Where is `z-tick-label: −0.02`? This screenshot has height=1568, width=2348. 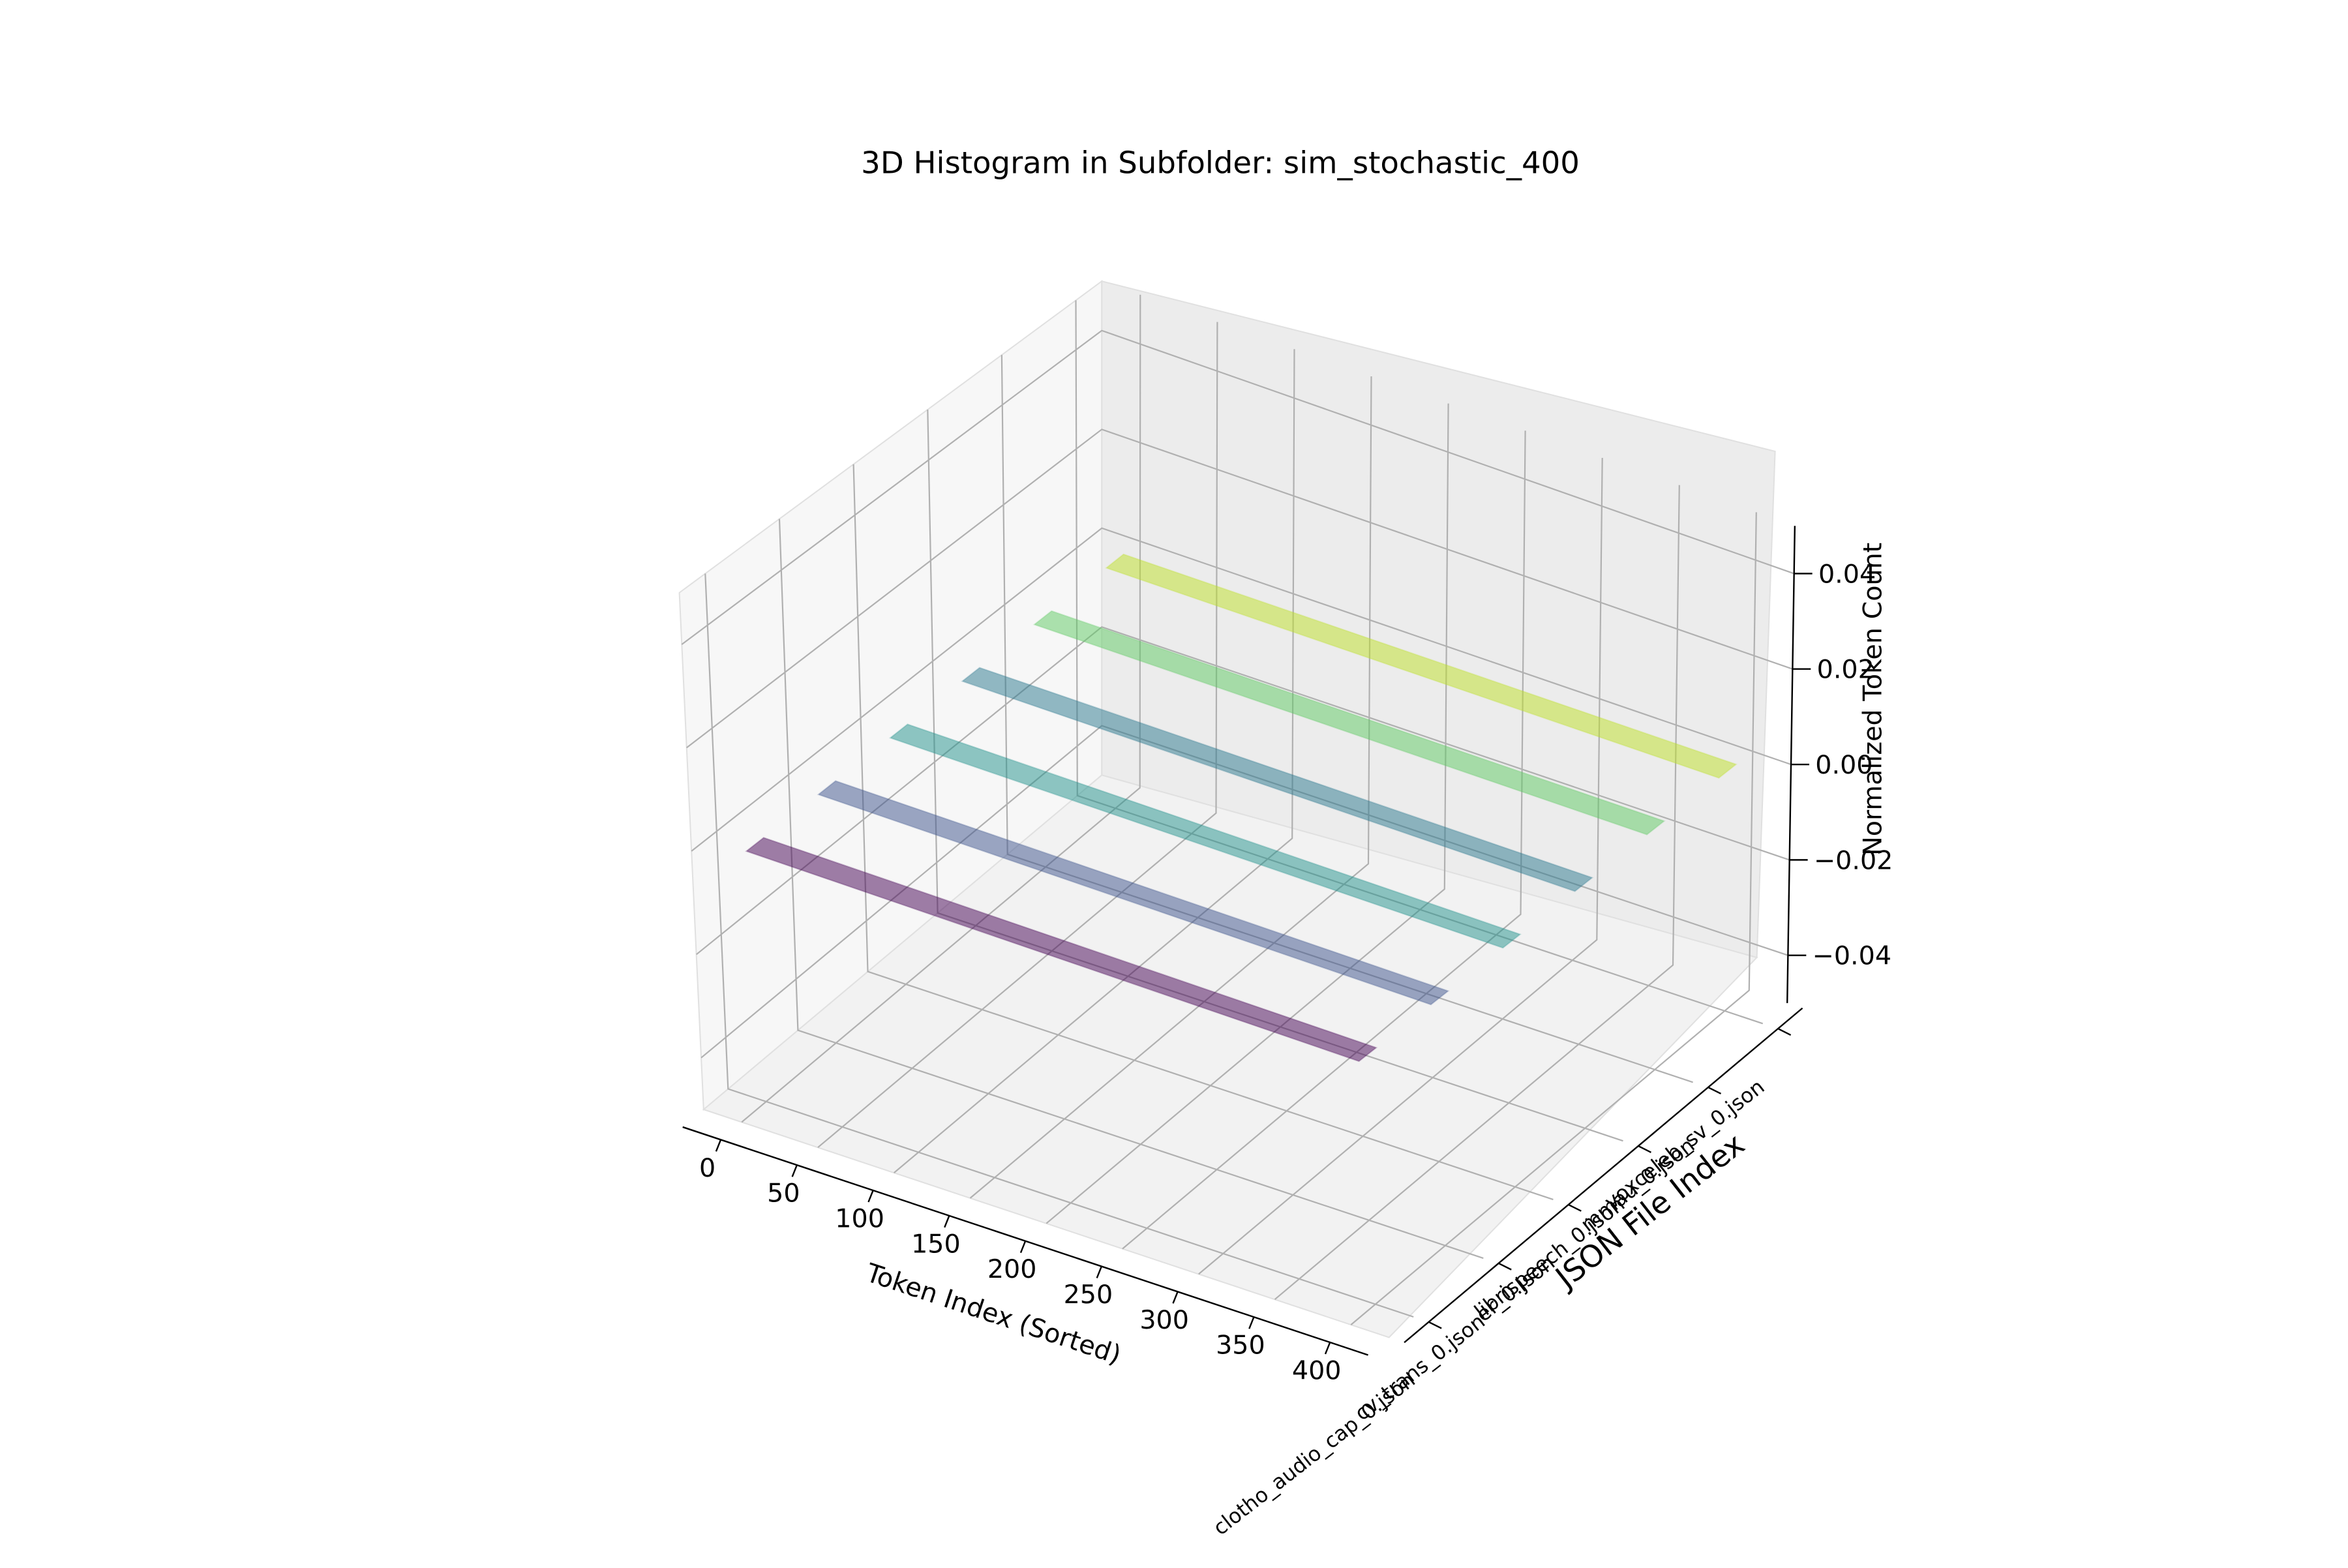
z-tick-label: −0.02 is located at coordinates (1854, 860).